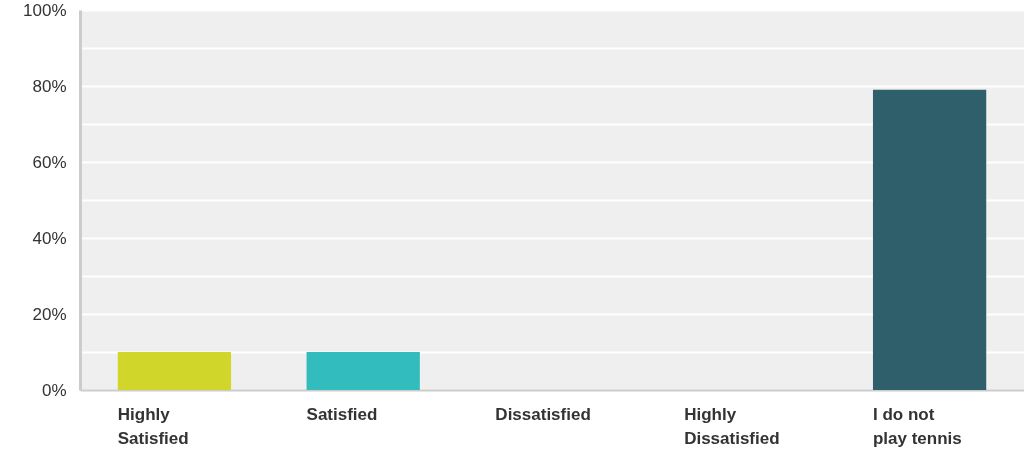 This screenshot has height=461, width=1024. I want to click on x-tick-label: Highly Dissatisfied, so click(732, 426).